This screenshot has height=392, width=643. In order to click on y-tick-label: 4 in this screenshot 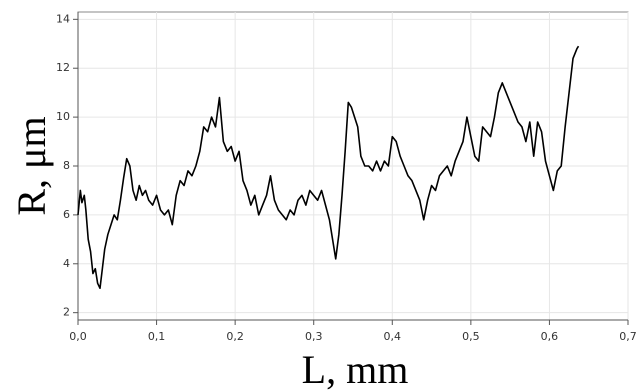, I will do `click(66, 263)`.